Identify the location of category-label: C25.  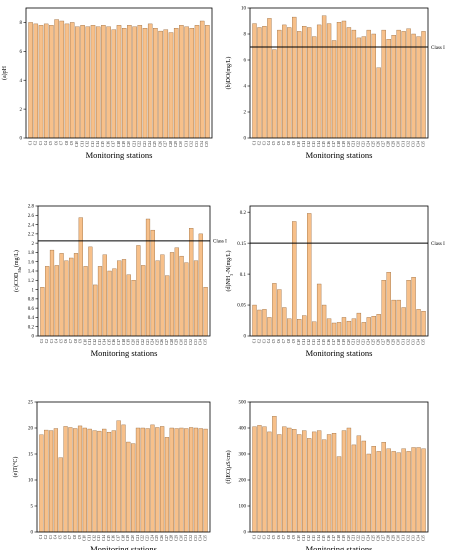
(374, 538).